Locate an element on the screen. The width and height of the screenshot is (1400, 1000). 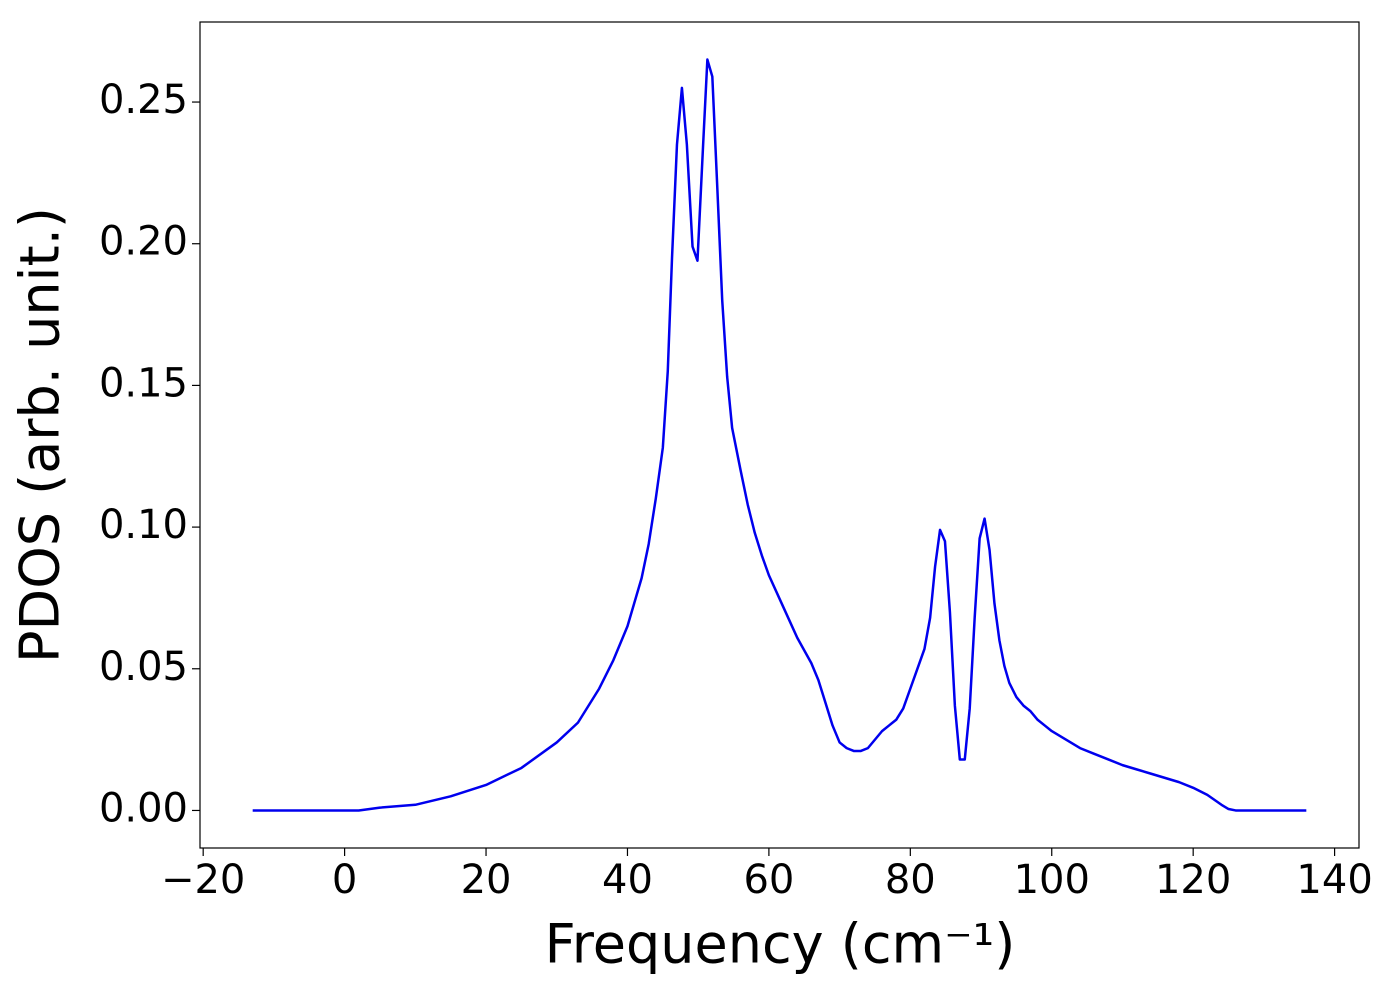
x-tick-label: 60 is located at coordinates (768, 880).